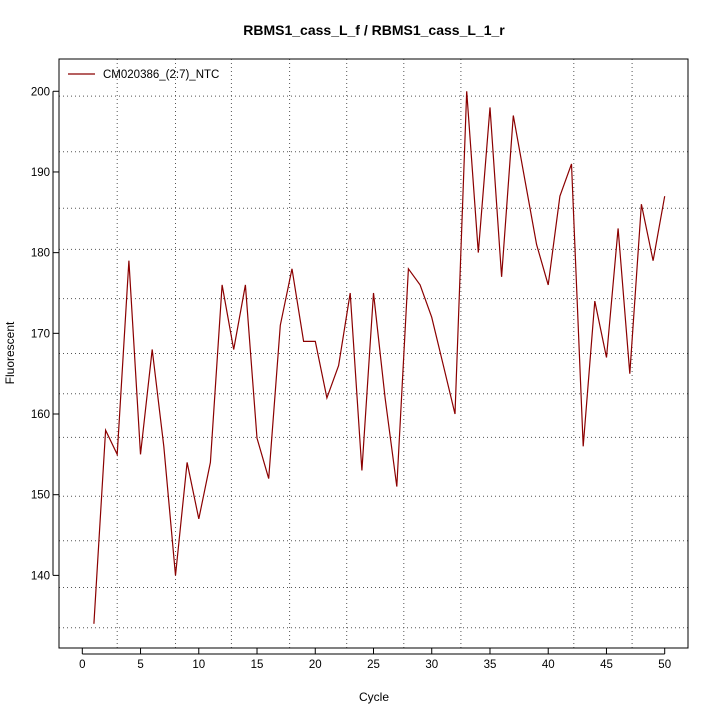 The image size is (720, 720). I want to click on chart-title: RBMS1_cass_L_f / RBMS1_cass_L_1_r, so click(374, 30).